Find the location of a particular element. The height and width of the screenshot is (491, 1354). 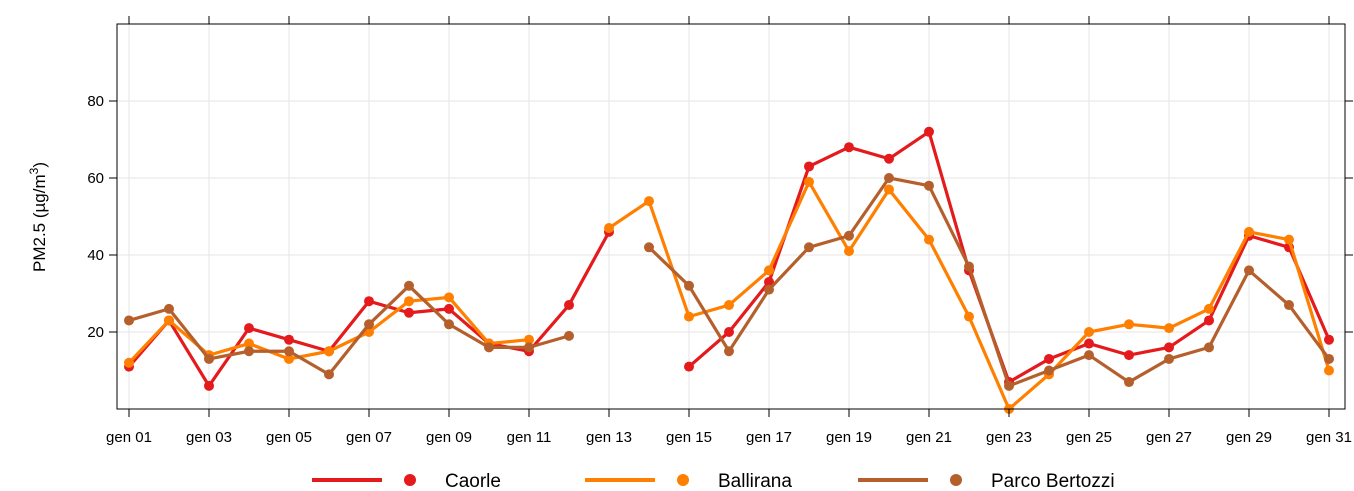

x-tick-label: gen 01 is located at coordinates (129, 437).